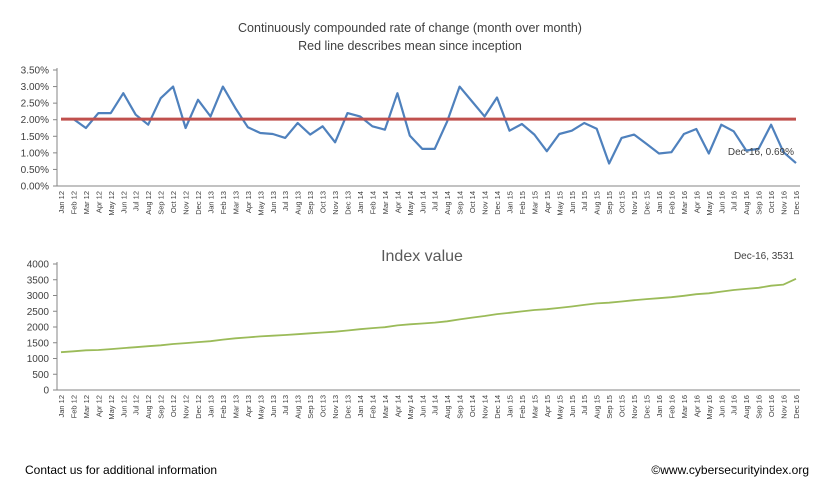  Describe the element at coordinates (559, 407) in the screenshot. I see `x-tick-label: May 15` at that location.